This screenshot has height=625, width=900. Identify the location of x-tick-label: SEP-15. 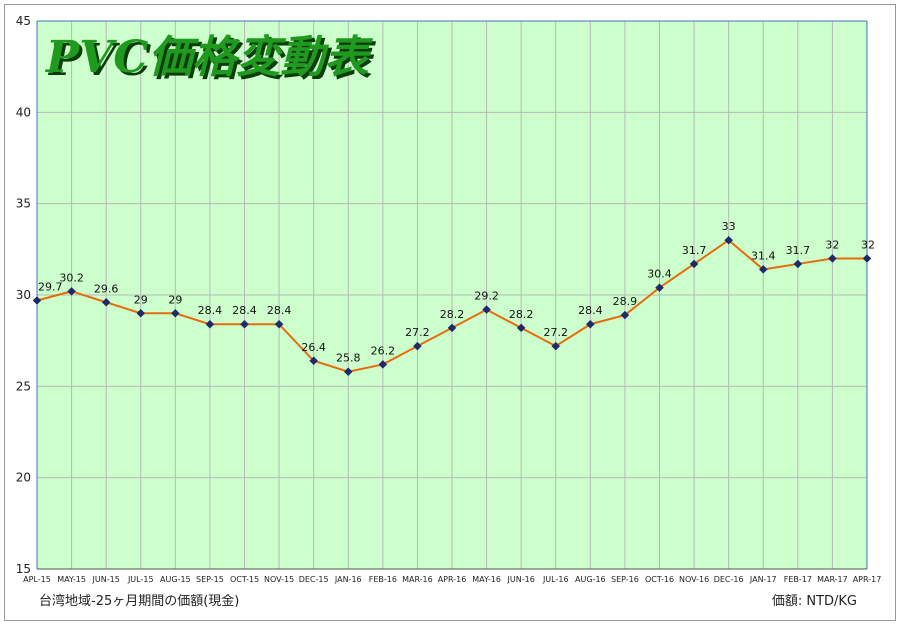
(210, 579).